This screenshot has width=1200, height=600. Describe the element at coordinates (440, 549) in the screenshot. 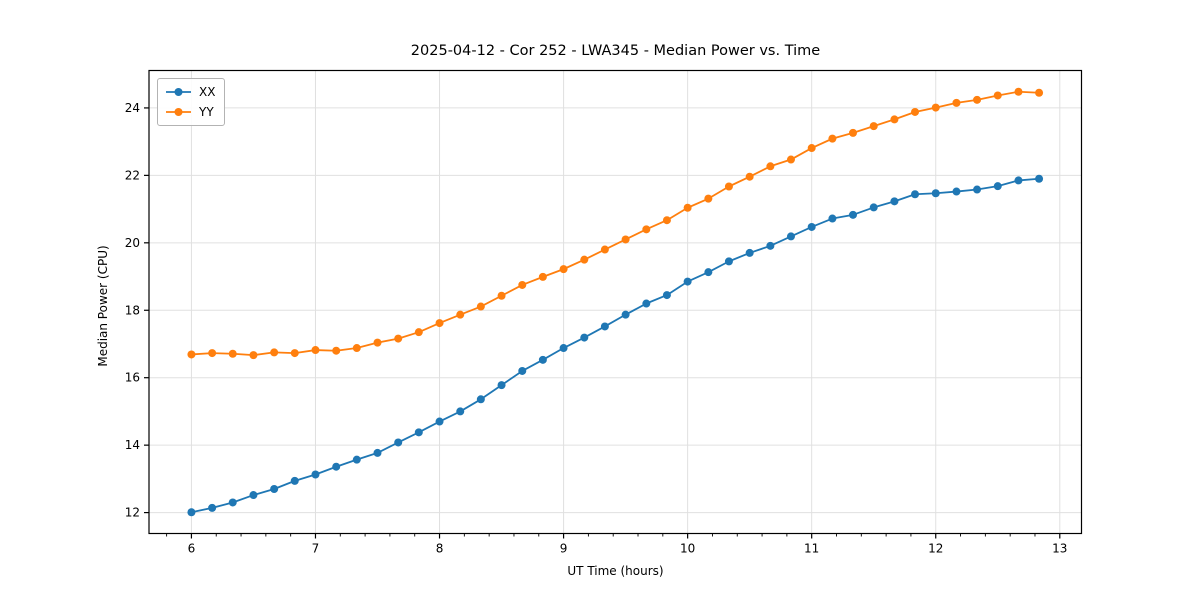

I see `x-tick-label: 8` at that location.